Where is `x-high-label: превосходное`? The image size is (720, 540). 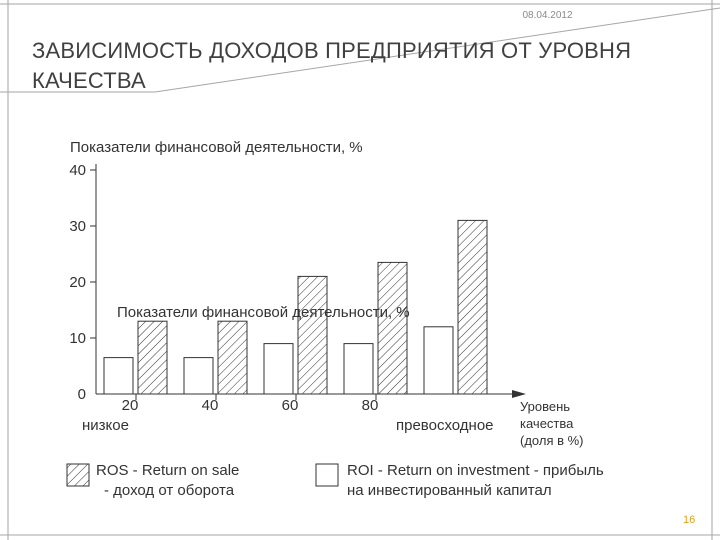 x-high-label: превосходное is located at coordinates (445, 425).